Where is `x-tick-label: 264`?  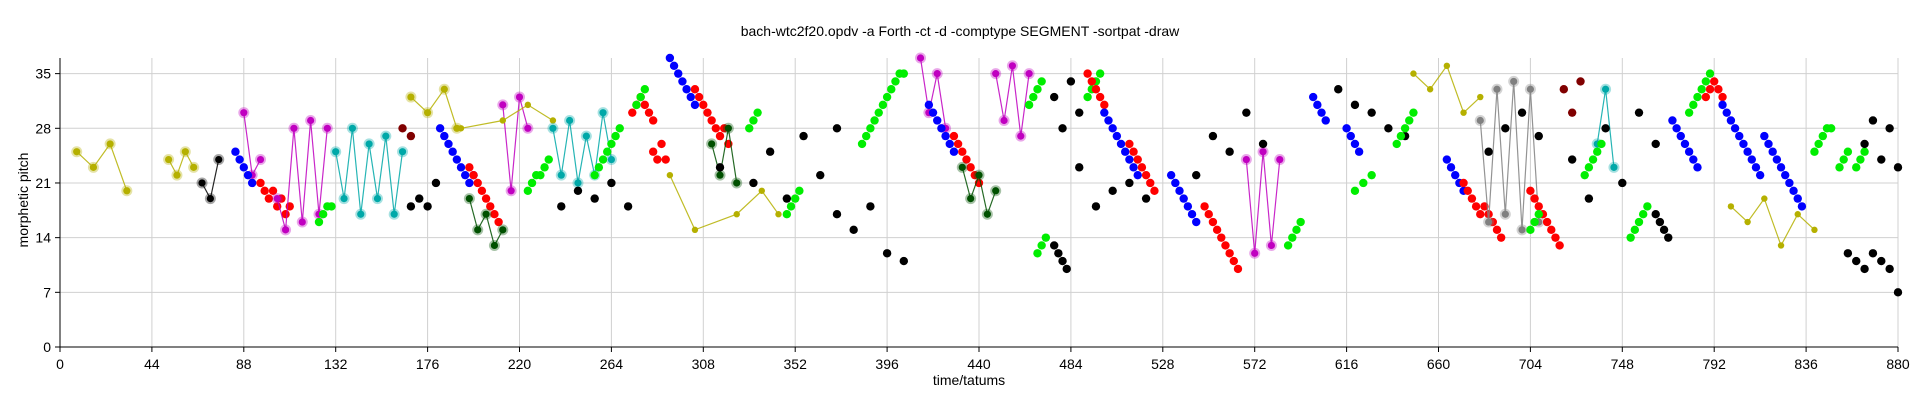
x-tick-label: 264 is located at coordinates (612, 364).